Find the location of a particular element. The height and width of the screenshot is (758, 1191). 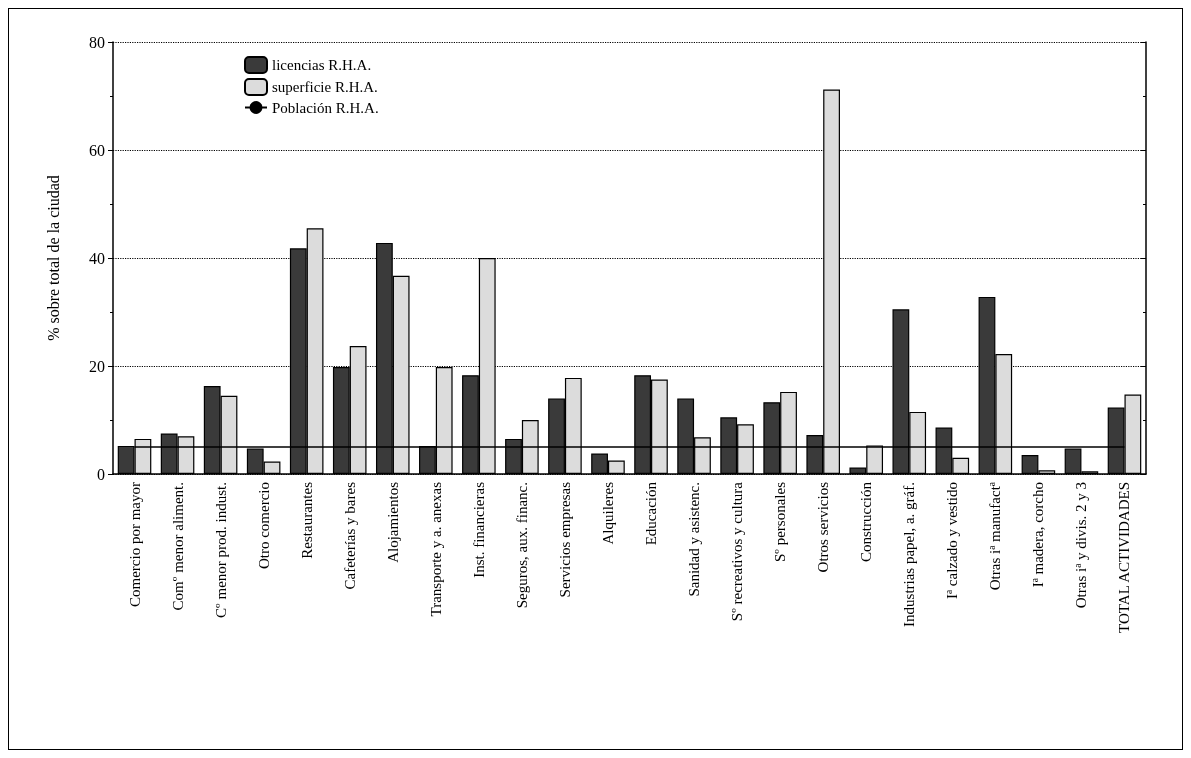

x-tick-label: Sanidad y asistenc. is located at coordinates (694, 539).